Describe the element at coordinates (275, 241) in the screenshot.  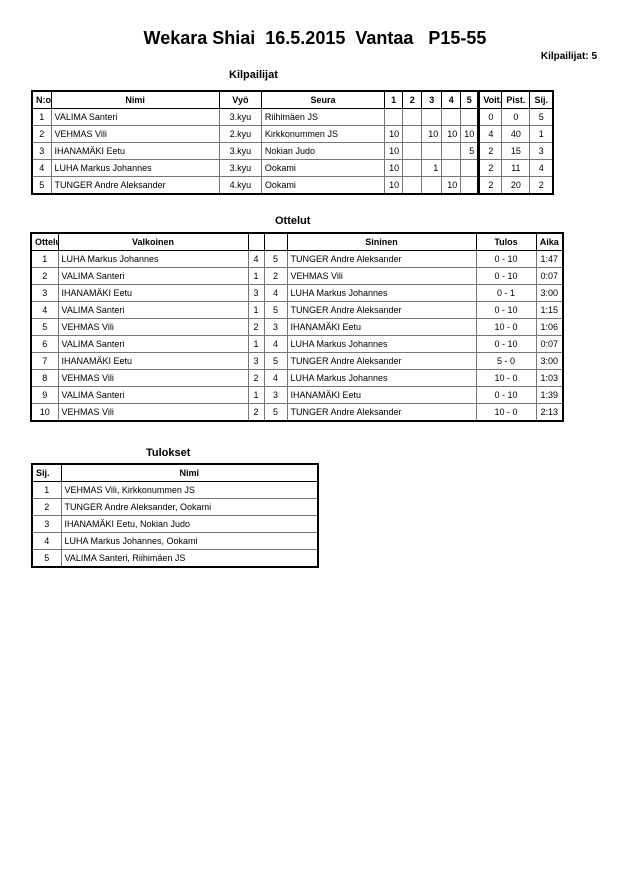
I see `column-header-blue-number` at that location.